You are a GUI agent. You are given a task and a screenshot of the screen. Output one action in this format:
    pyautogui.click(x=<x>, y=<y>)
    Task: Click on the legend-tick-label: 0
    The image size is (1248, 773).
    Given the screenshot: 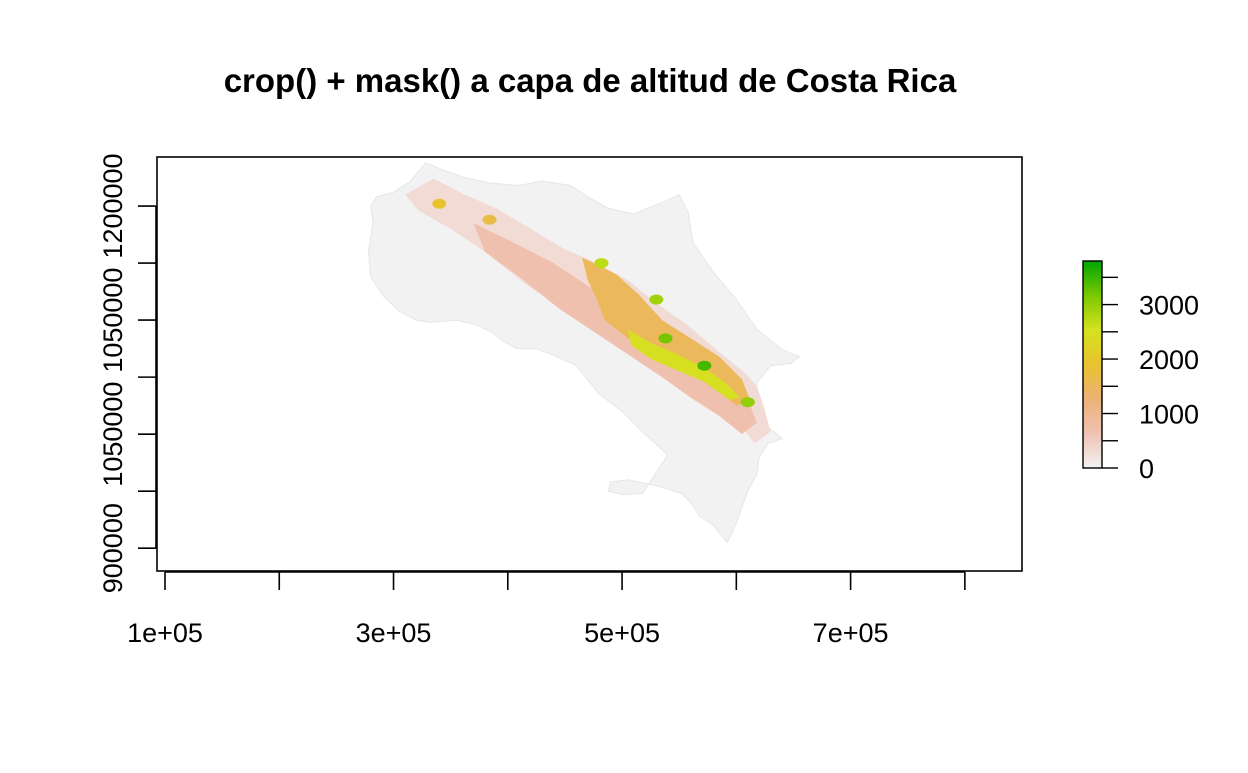 What is the action you would take?
    pyautogui.click(x=1146, y=469)
    